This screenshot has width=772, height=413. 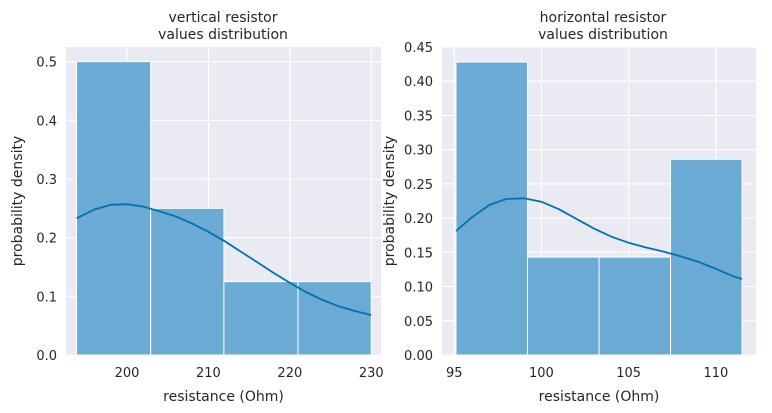 What do you see at coordinates (46, 210) in the screenshot?
I see `y-tick-labels: 0.0 0.1 0.2 0.3 0.4 0.5` at bounding box center [46, 210].